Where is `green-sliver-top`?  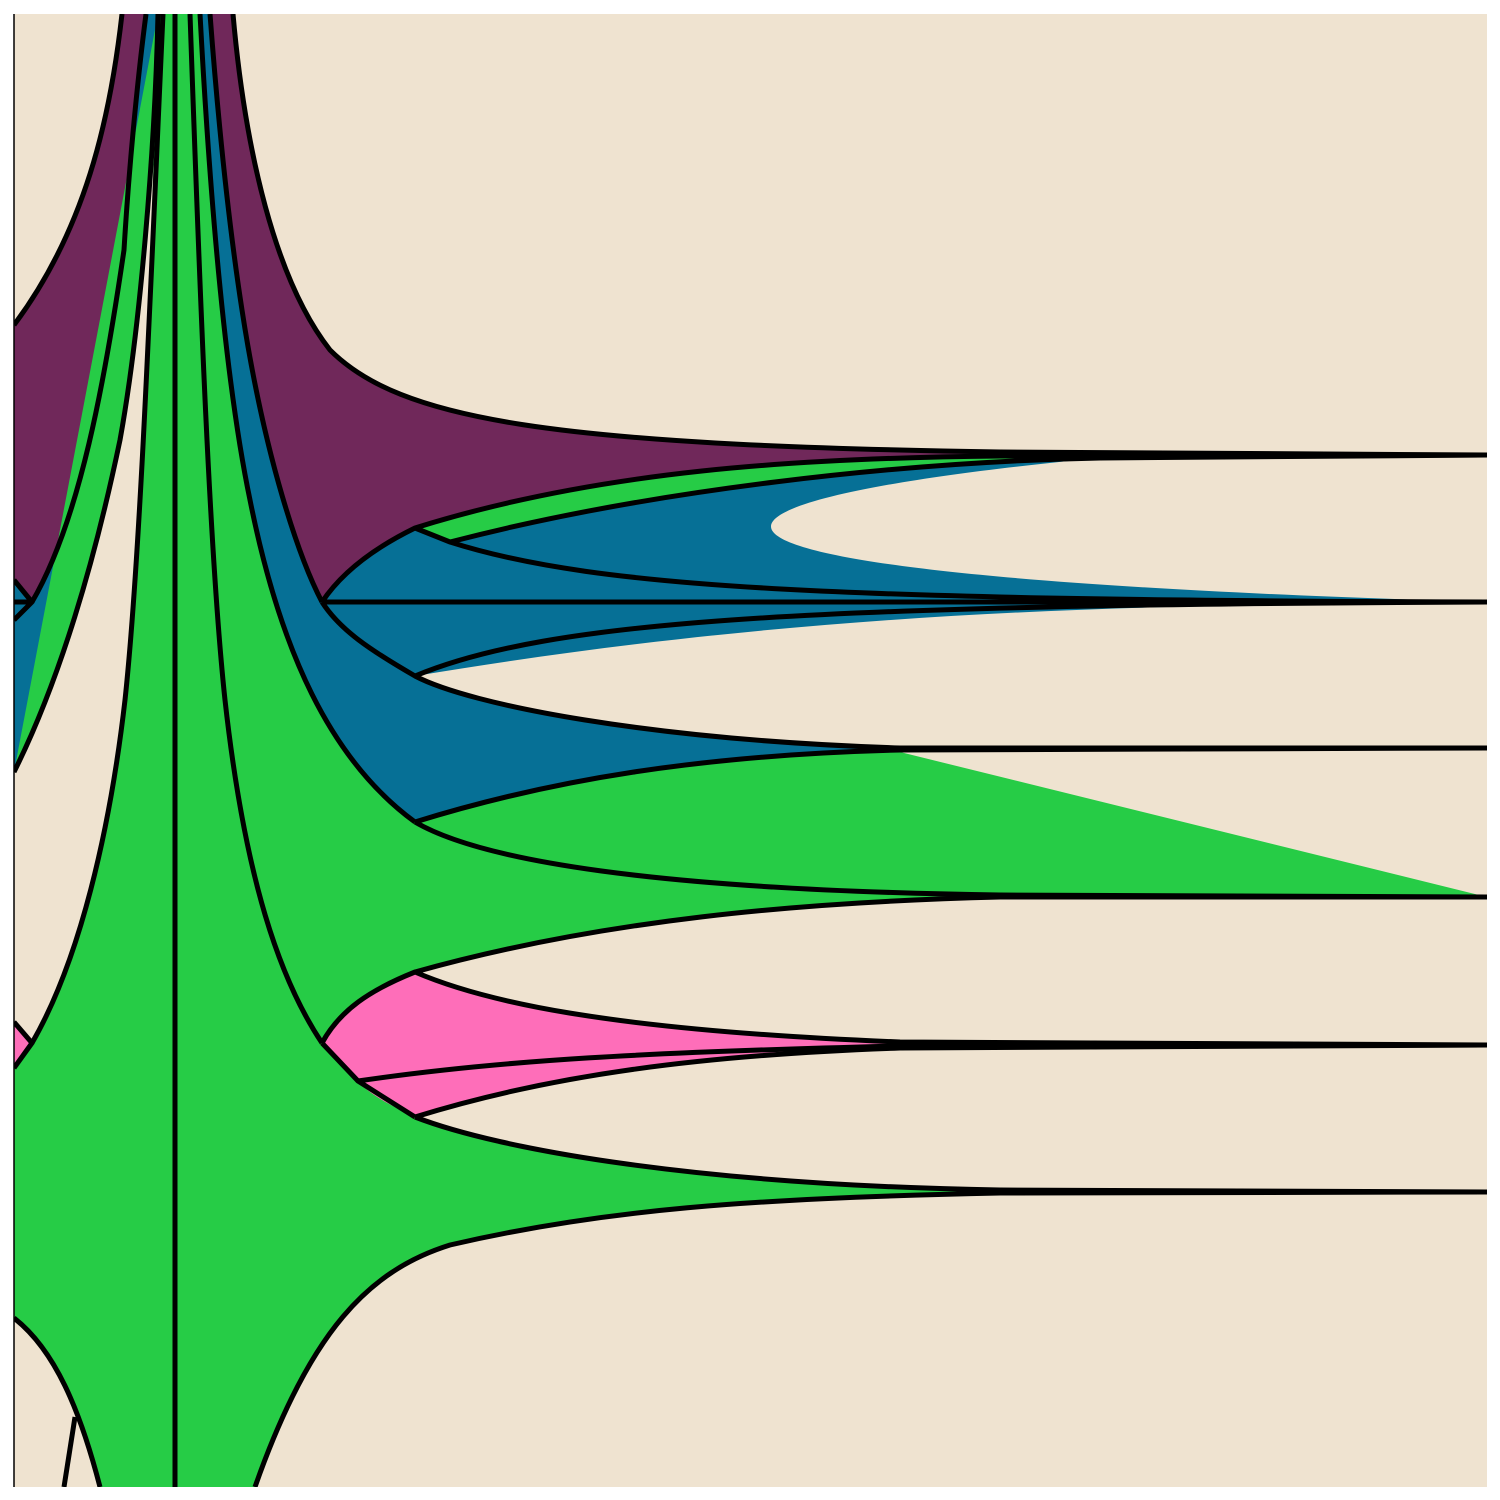 green-sliver-top is located at coordinates (951, 498).